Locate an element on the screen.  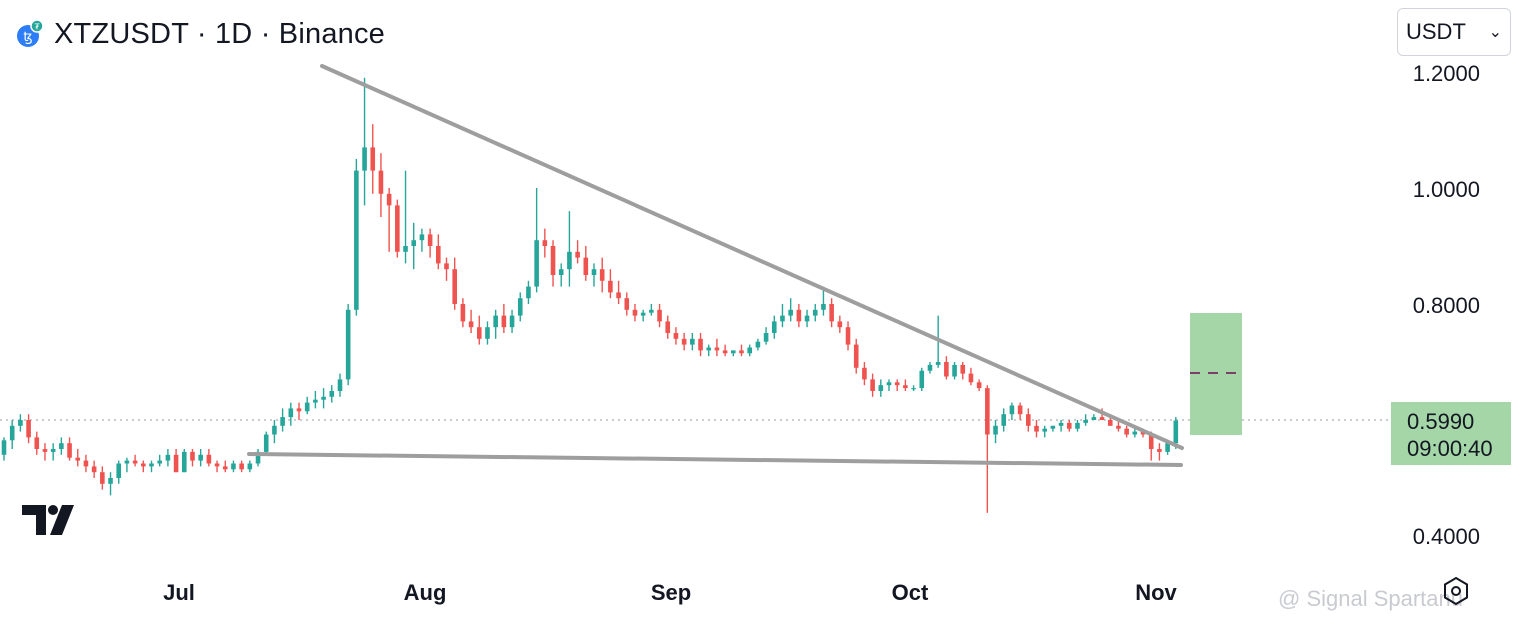
support-trendline is located at coordinates (715, 459).